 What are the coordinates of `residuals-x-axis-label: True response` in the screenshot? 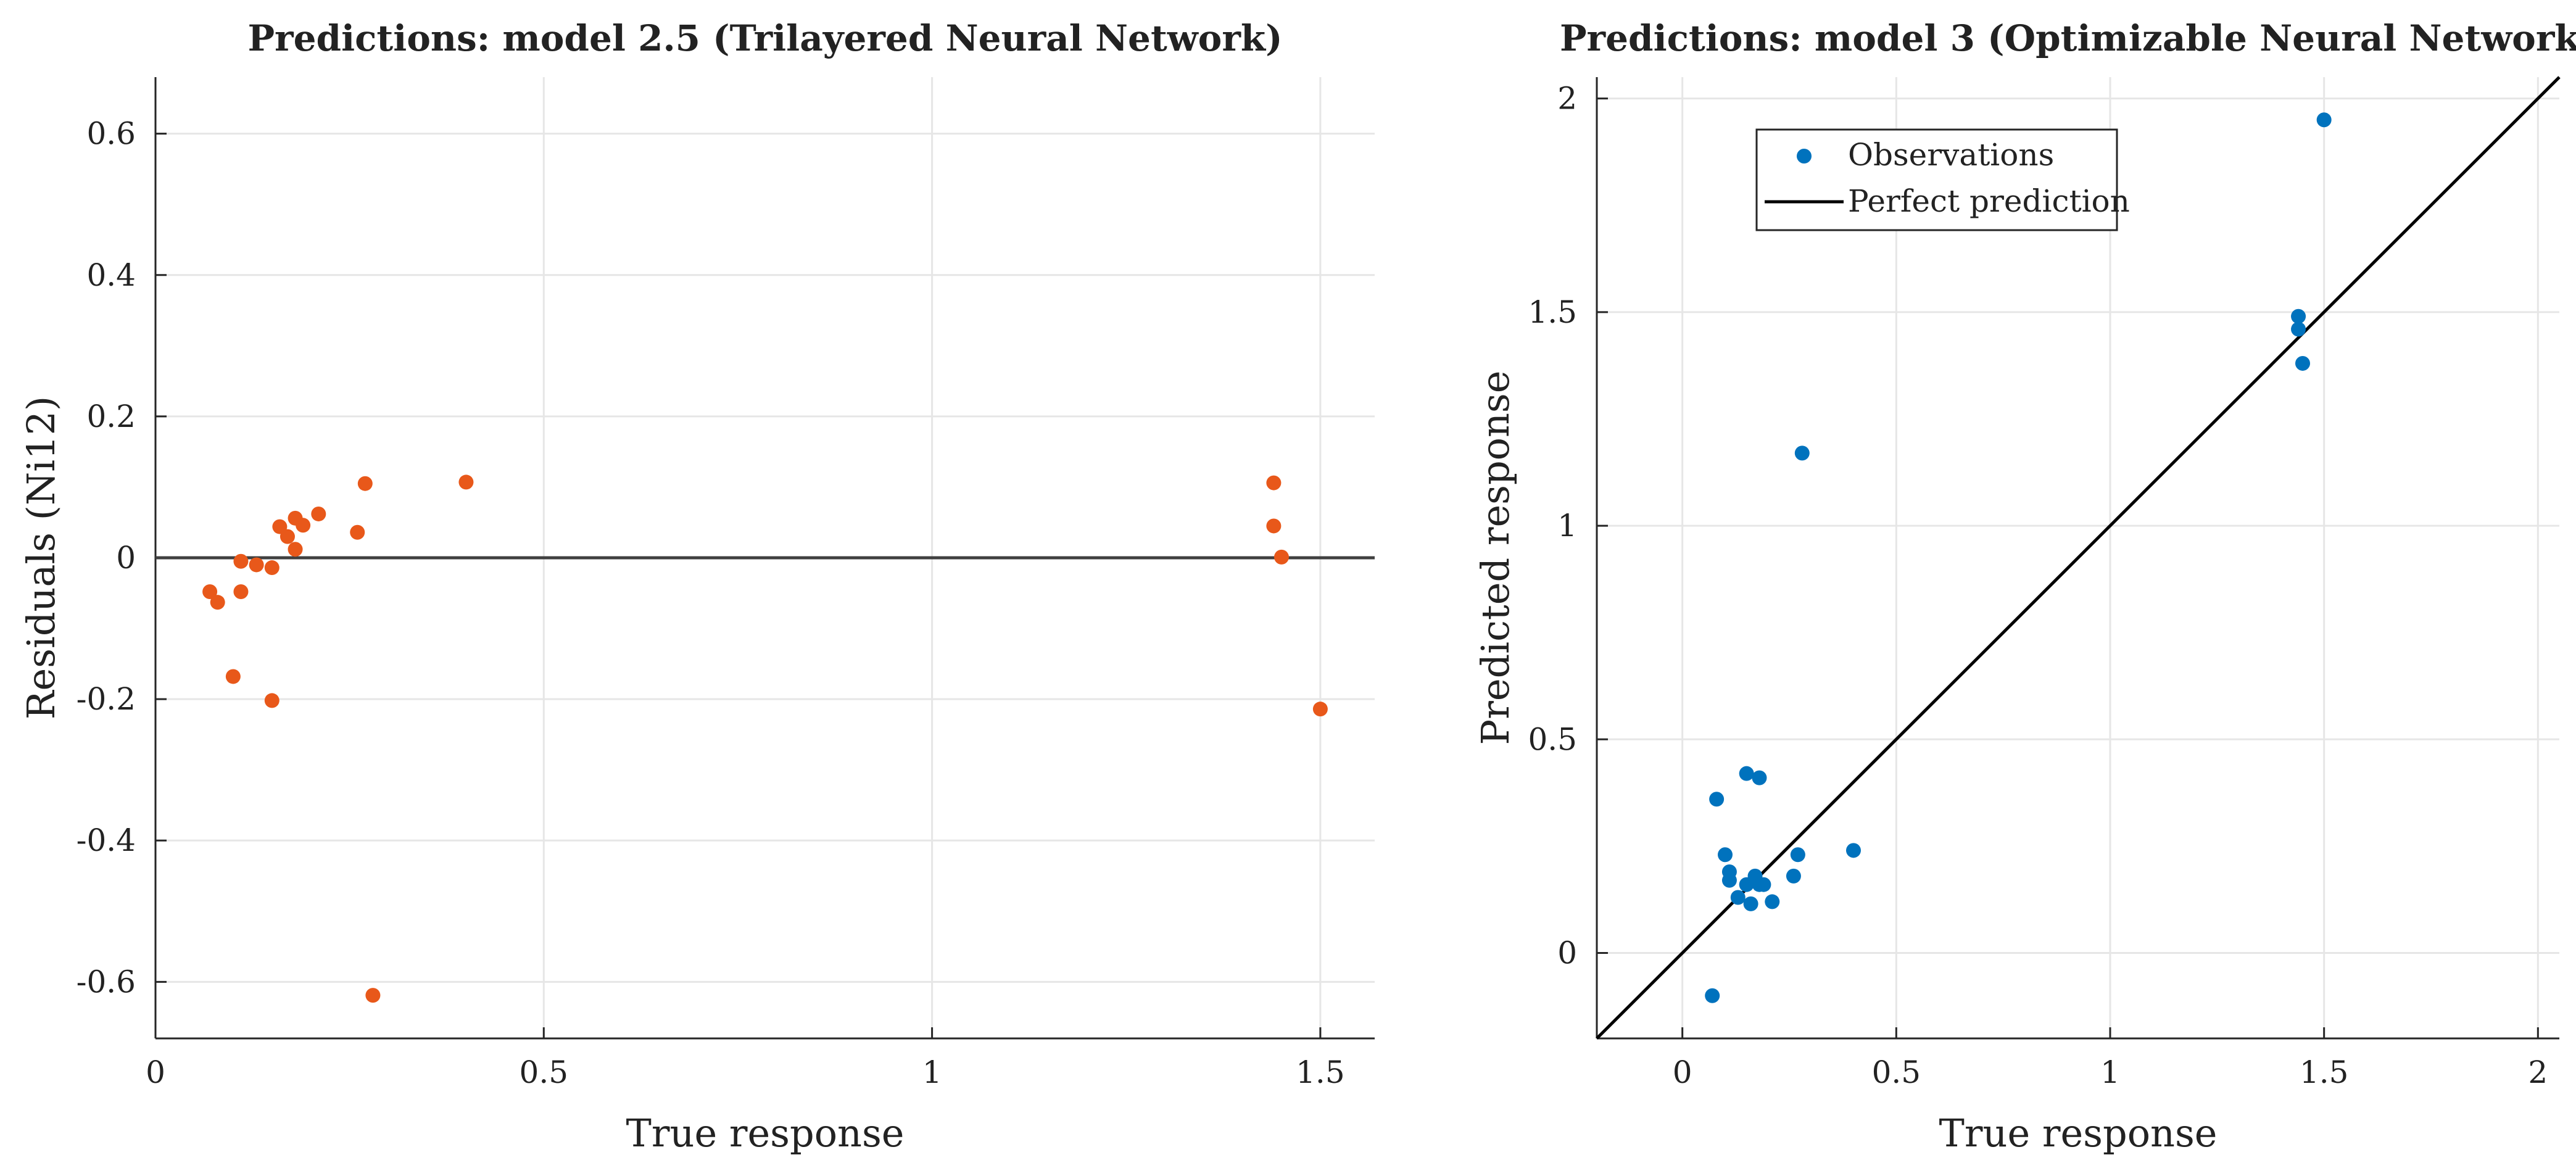 It's located at (765, 1133).